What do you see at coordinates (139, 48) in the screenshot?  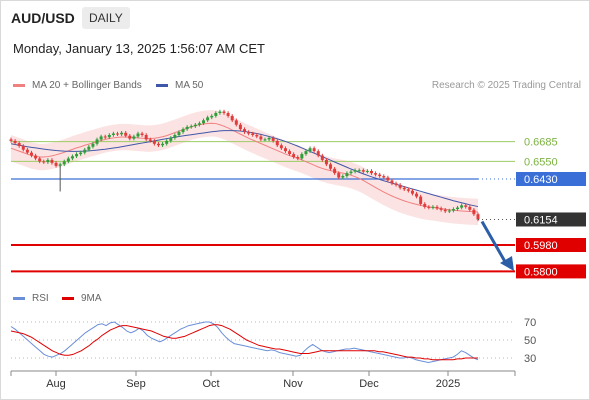 I see `chart-datetime: Monday, January 13, 2025 1:56:07 AM CET` at bounding box center [139, 48].